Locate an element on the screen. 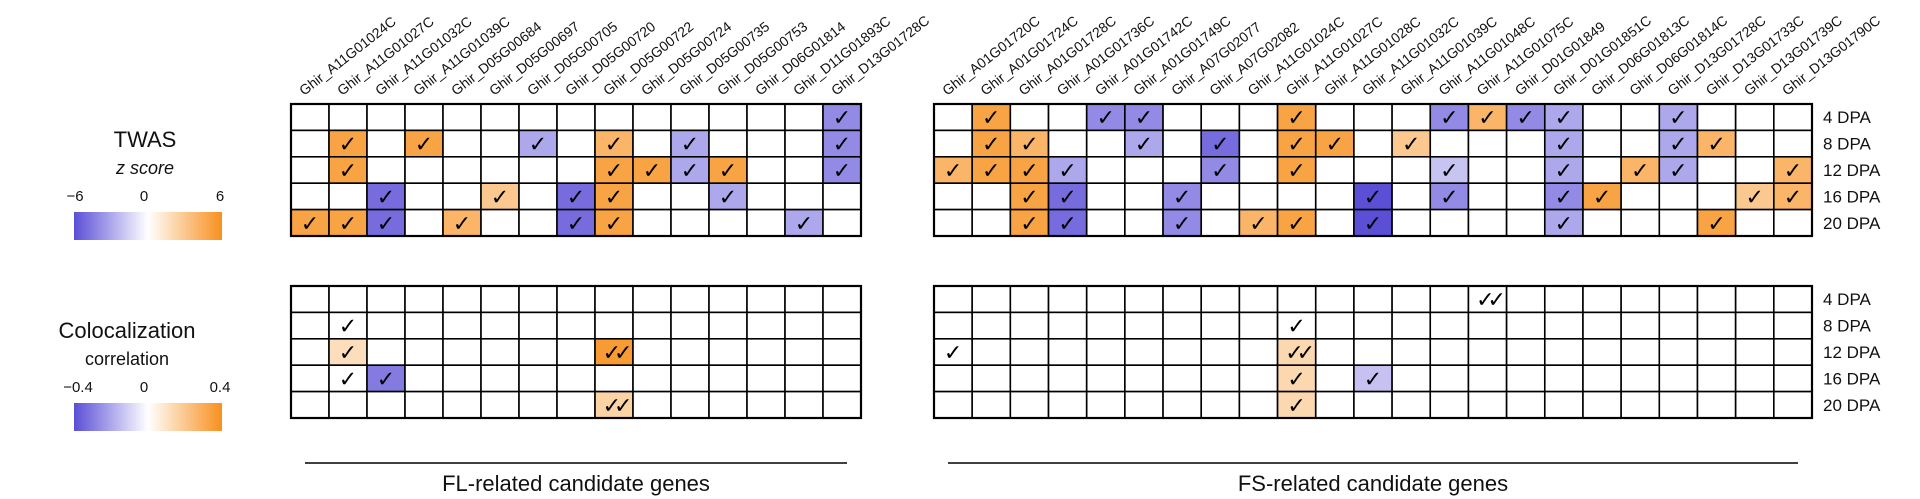 This screenshot has width=1920, height=499. coloc-legend: Colocalization correlation −0.4 0 0.4 is located at coordinates (144, 374).